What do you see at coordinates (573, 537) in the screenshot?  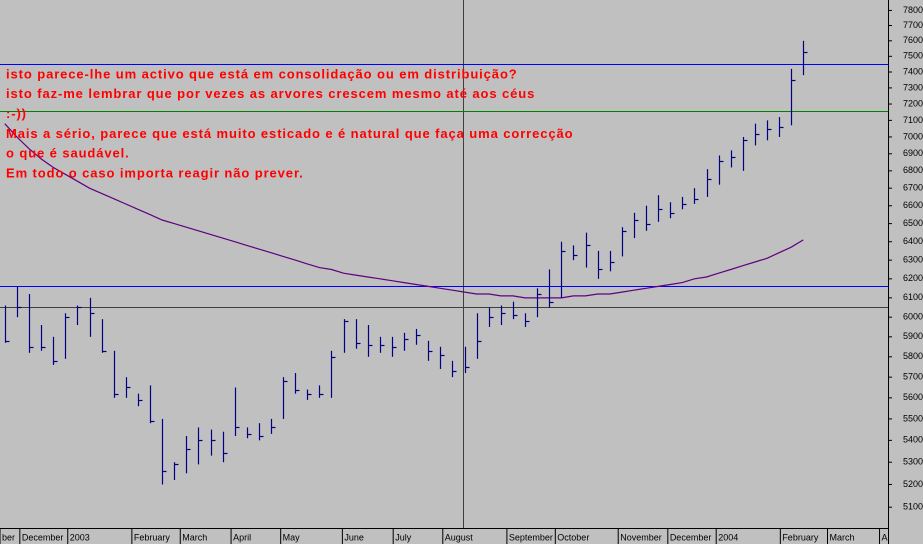 I see `x-tick-label: October` at bounding box center [573, 537].